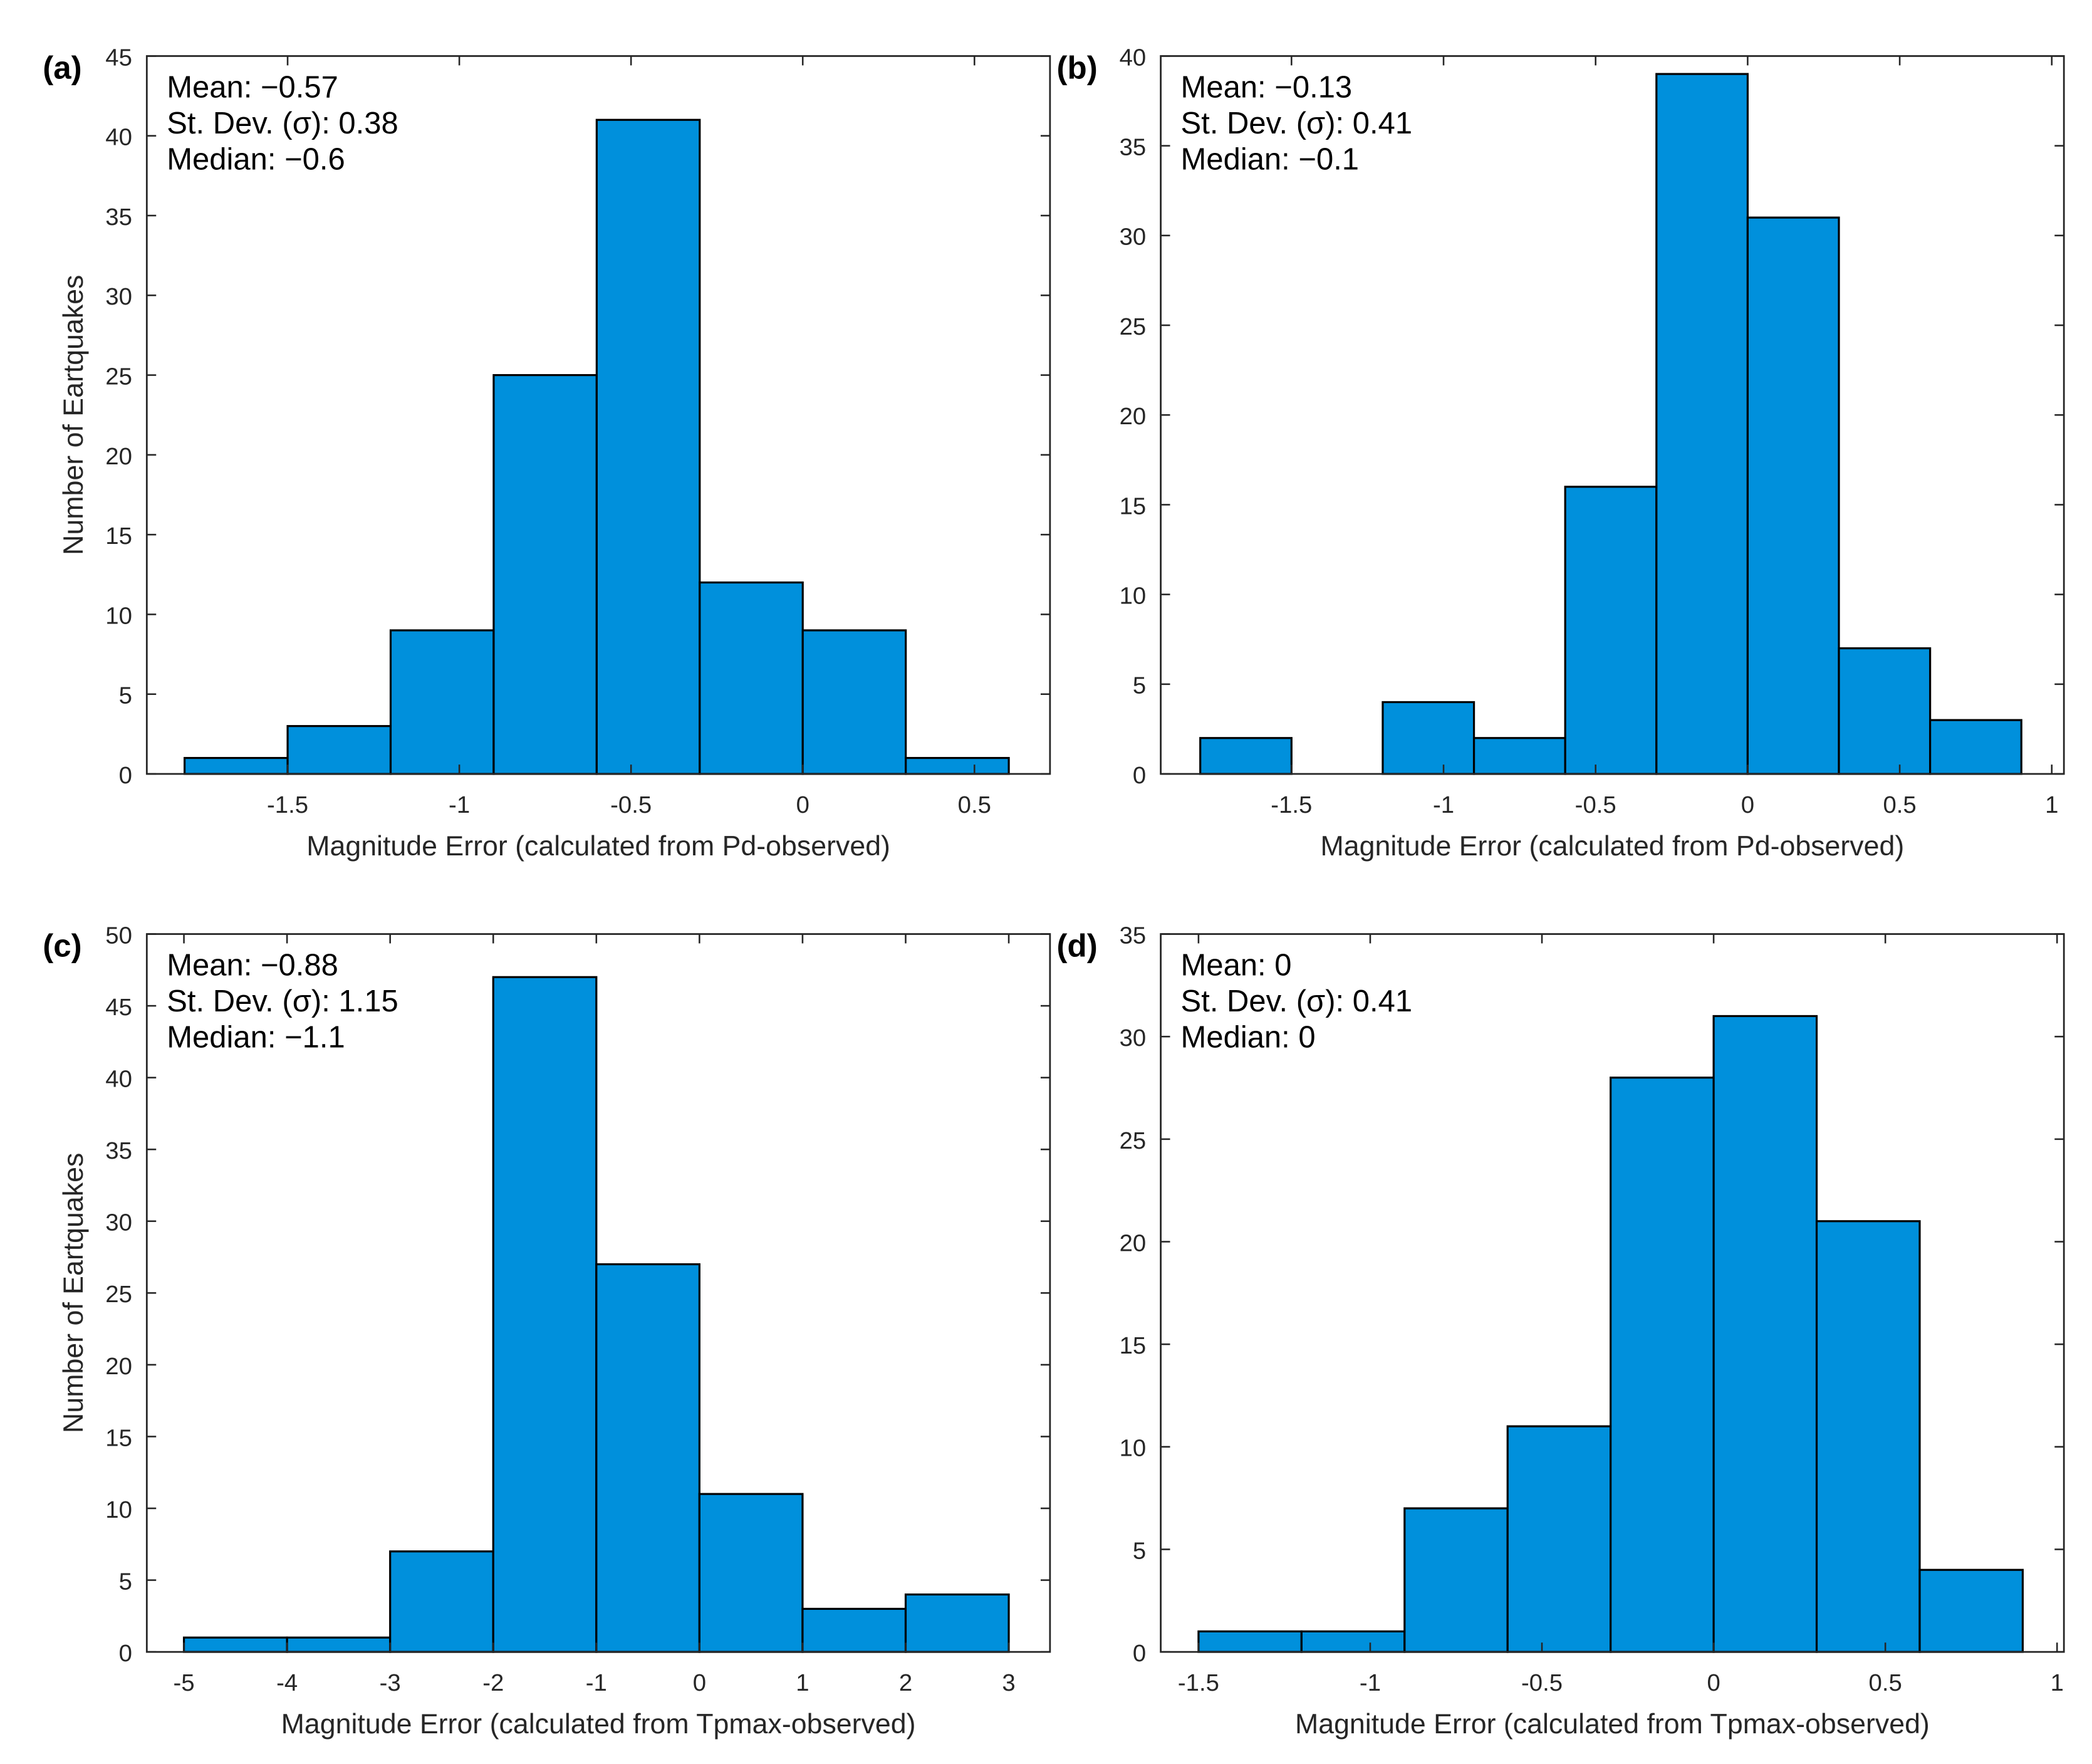 The height and width of the screenshot is (1764, 2092). Describe the element at coordinates (493, 1682) in the screenshot. I see `x-tick-label: -2` at that location.